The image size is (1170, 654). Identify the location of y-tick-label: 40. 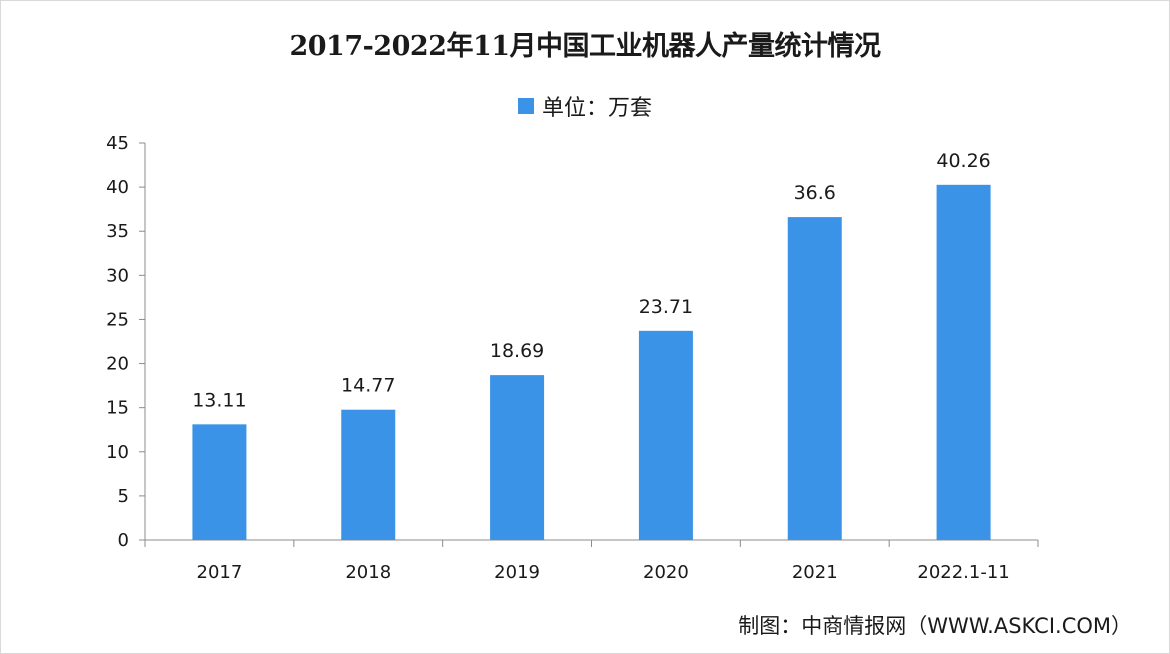
(117, 187).